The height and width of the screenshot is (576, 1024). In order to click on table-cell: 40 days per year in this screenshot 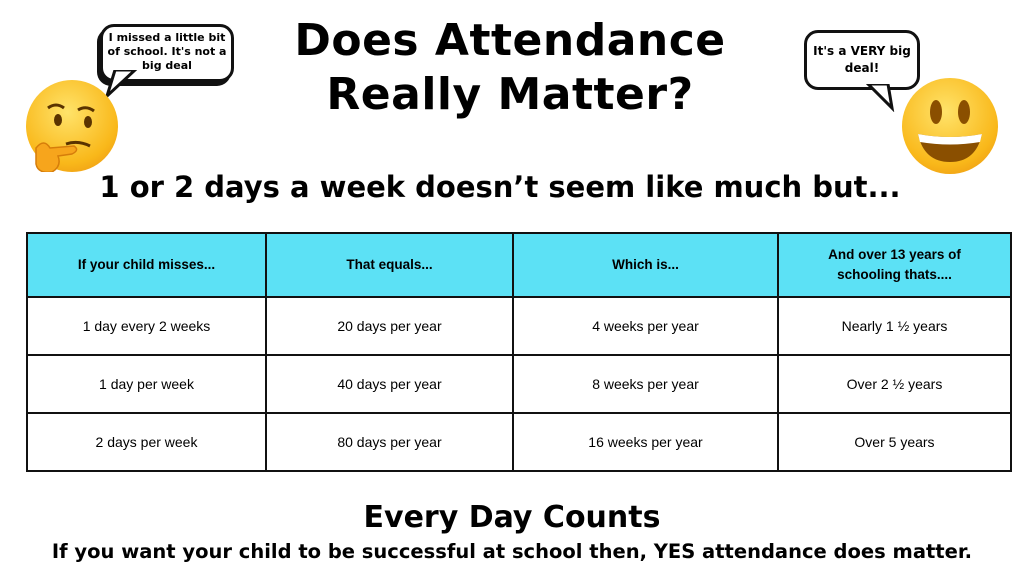, I will do `click(389, 384)`.